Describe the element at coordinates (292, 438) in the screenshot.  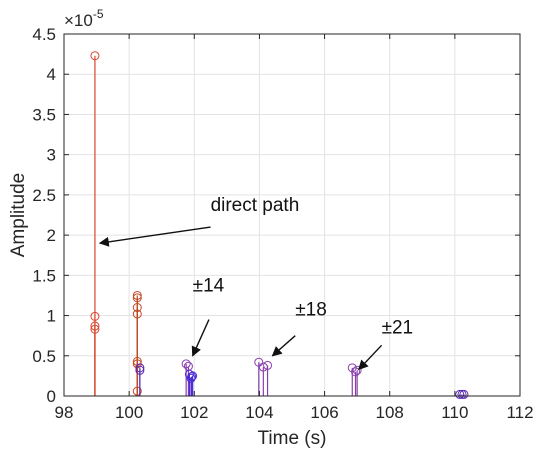
I see `x-axis-label: Time (s)` at that location.